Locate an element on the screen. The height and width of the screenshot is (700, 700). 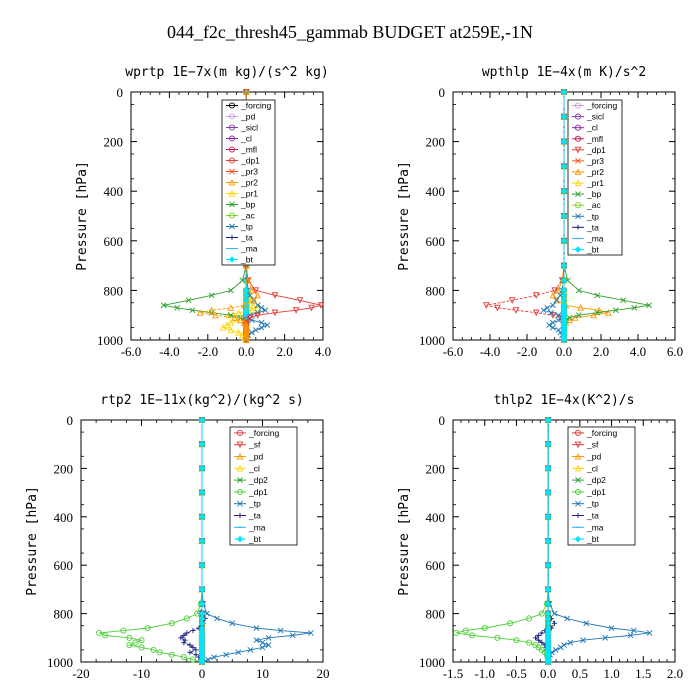
x-tick-label: -2.0 is located at coordinates (208, 351).